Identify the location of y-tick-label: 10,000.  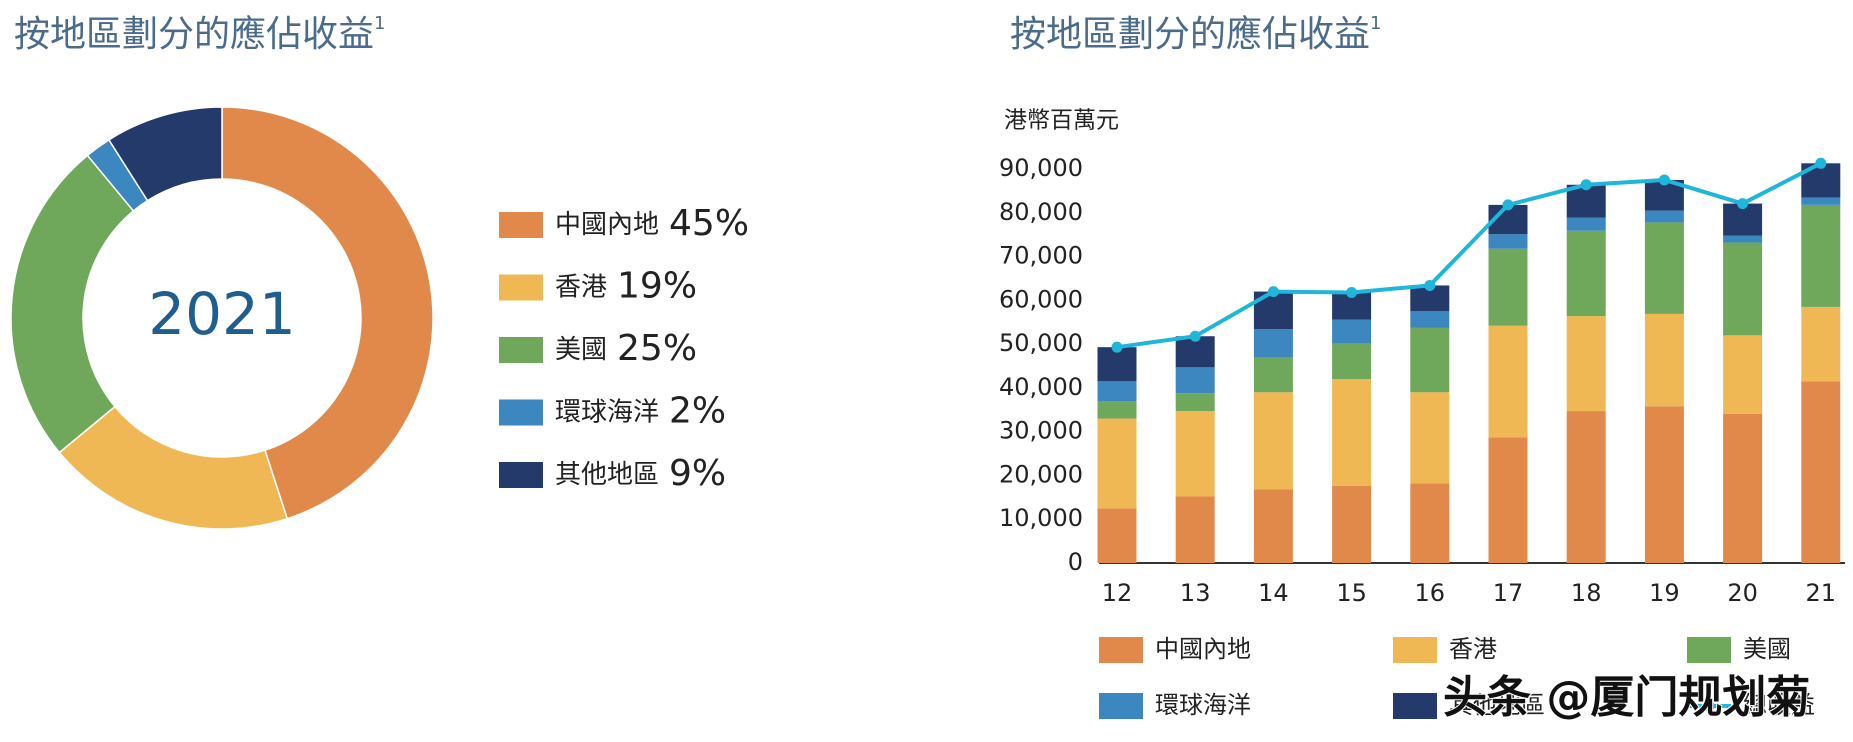
(1041, 518).